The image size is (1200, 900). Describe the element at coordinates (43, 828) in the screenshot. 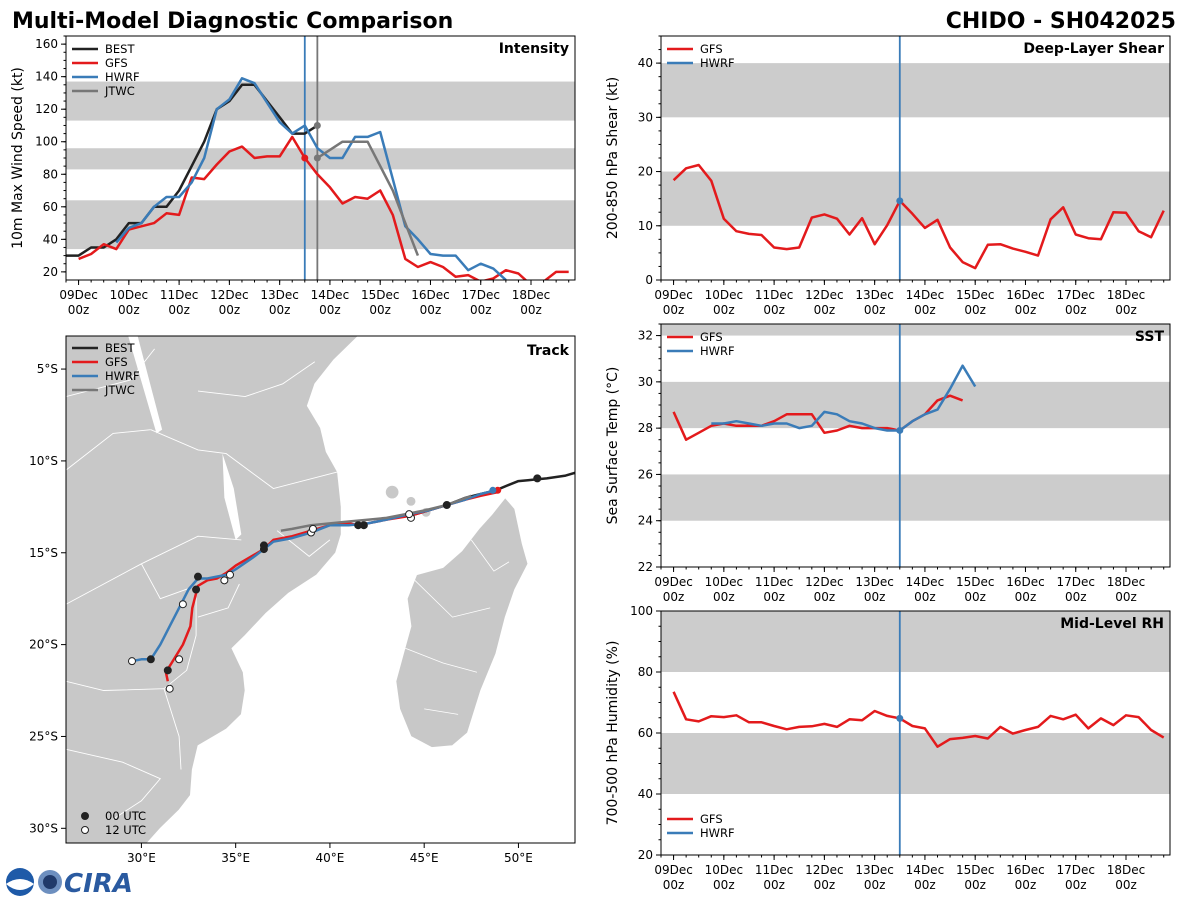

I see `track-ytick-label: 30°S` at that location.